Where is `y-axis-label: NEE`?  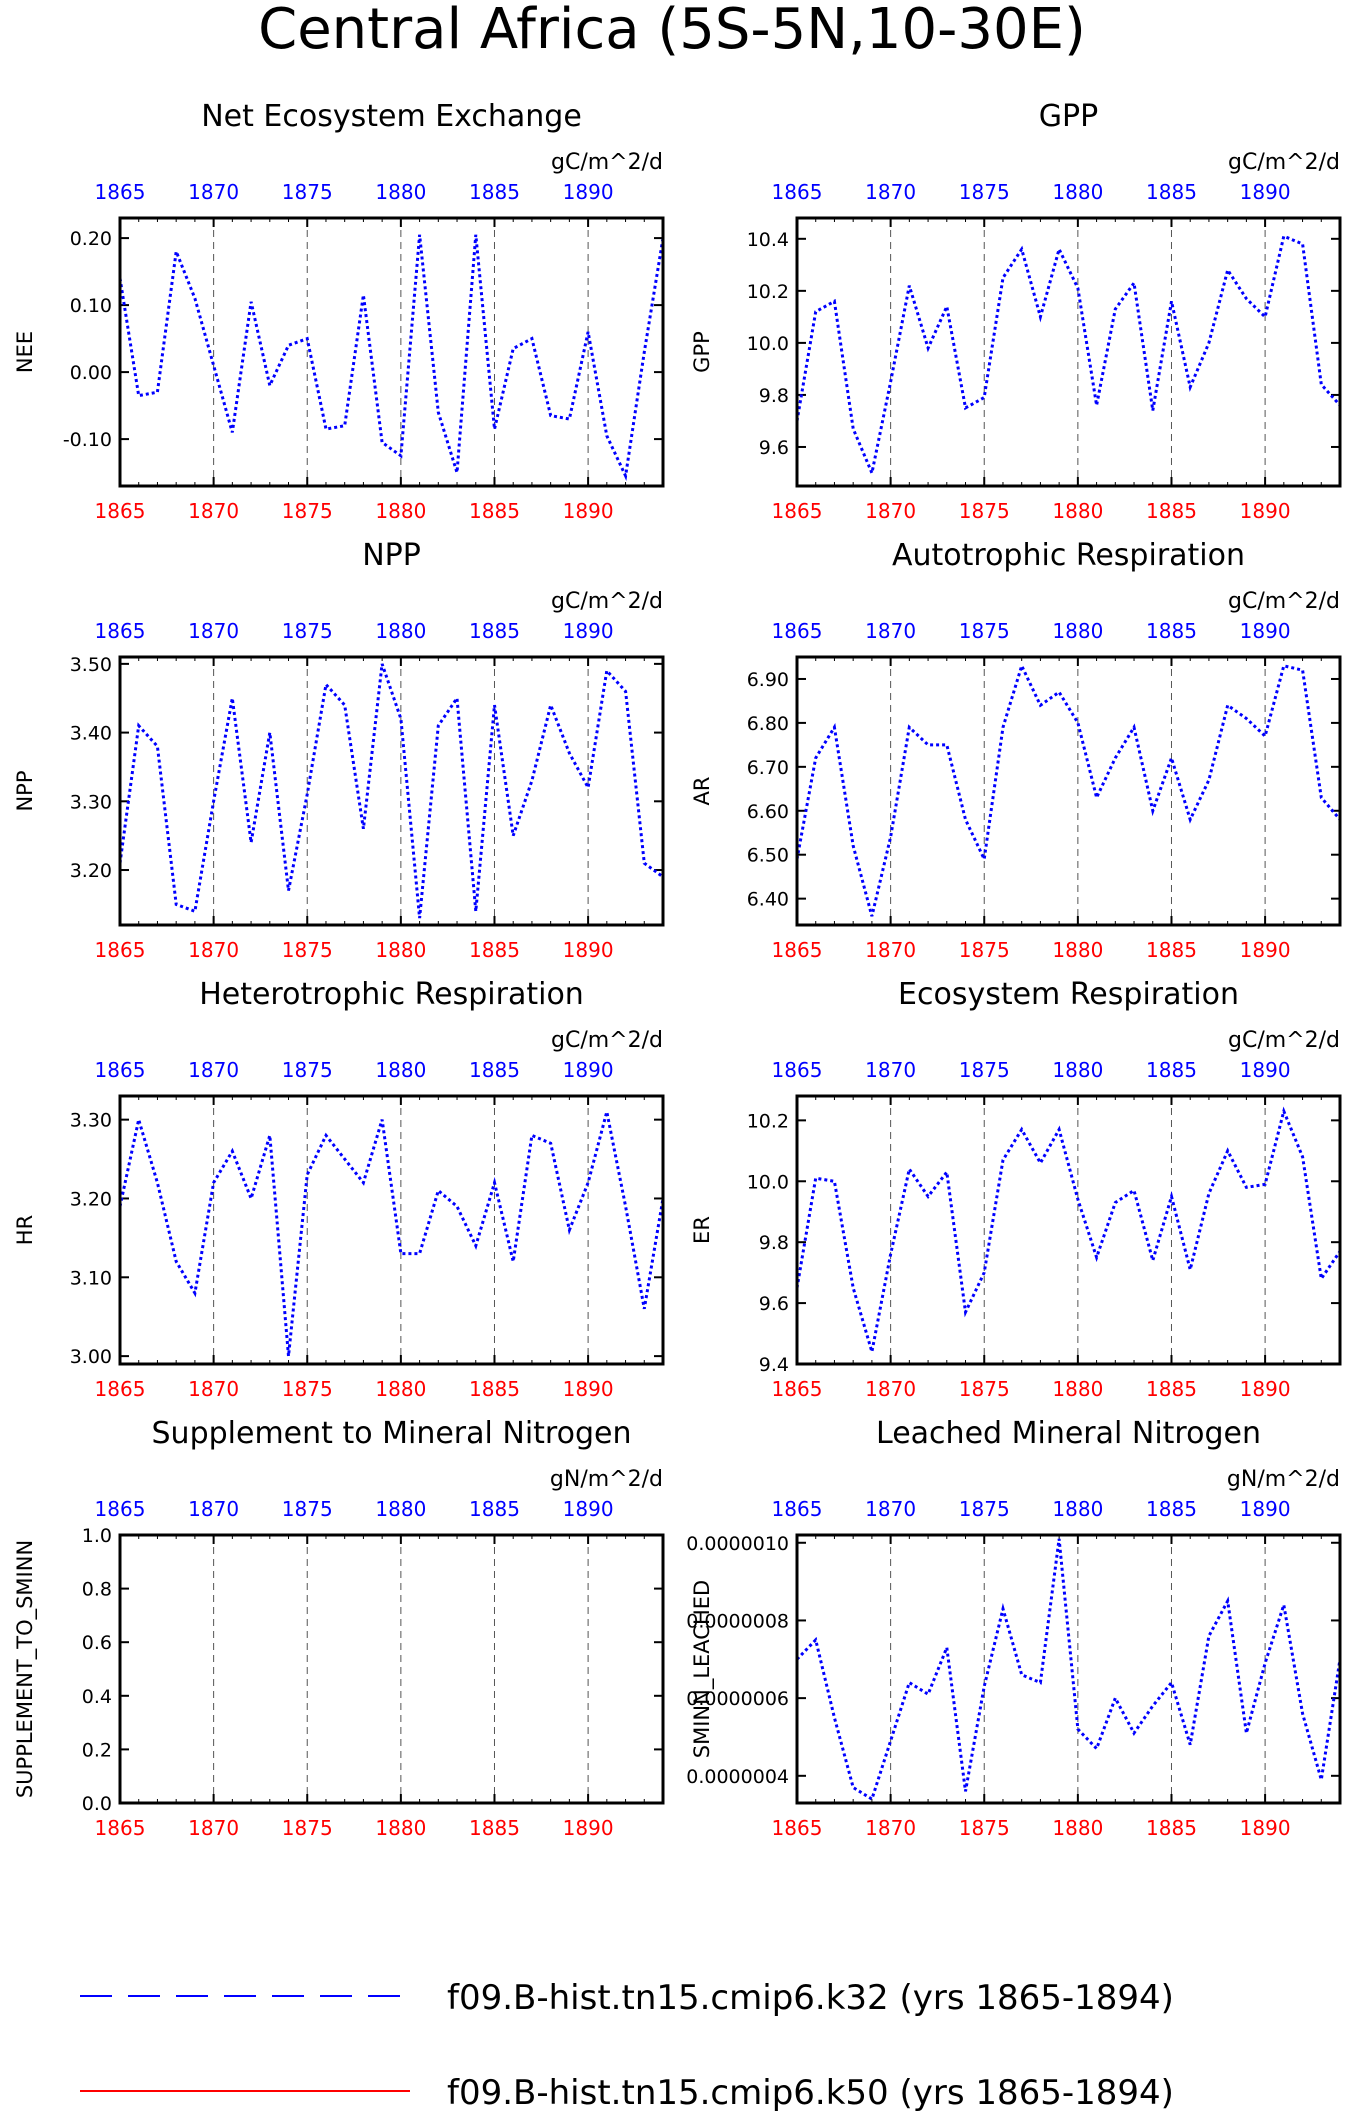 y-axis-label: NEE is located at coordinates (25, 352).